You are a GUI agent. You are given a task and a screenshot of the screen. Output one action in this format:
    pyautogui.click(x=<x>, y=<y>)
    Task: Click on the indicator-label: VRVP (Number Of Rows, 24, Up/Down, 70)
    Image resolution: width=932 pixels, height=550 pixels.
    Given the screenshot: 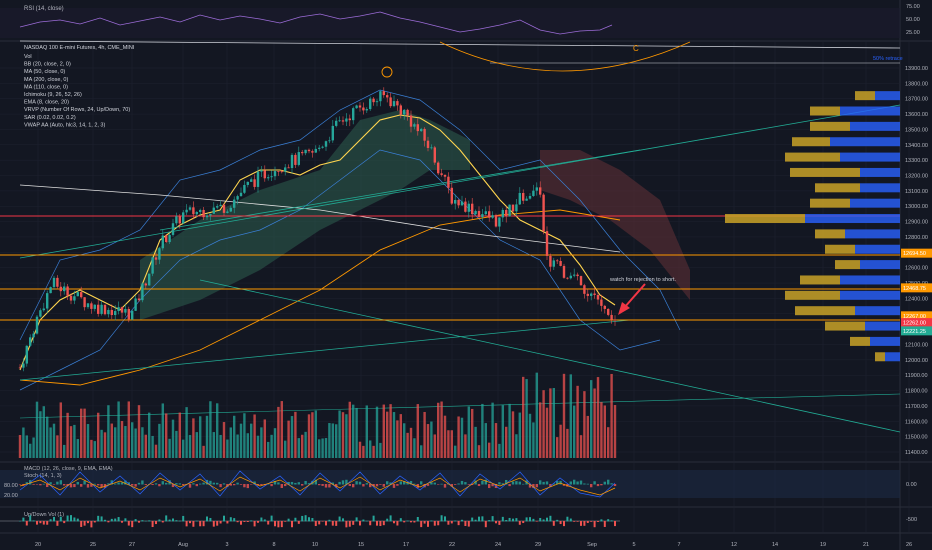 What is the action you would take?
    pyautogui.click(x=77, y=110)
    